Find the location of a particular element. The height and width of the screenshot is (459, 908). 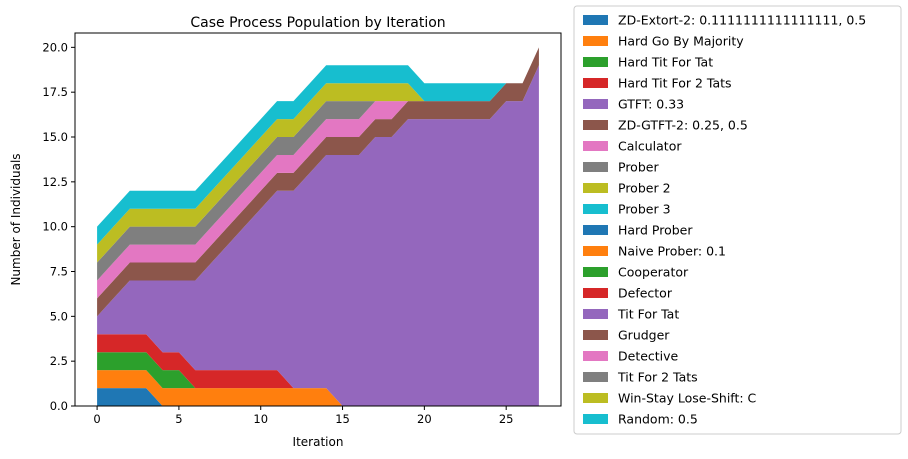

legend-label: Prober 3 is located at coordinates (644, 209).